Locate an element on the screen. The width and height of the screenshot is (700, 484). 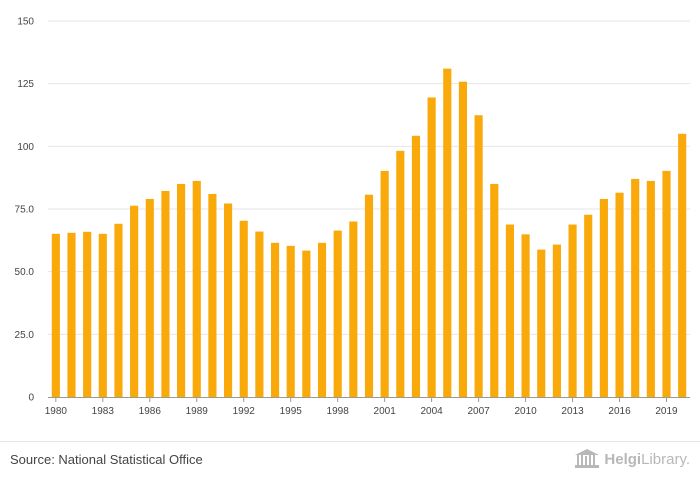
bar-2008 is located at coordinates (494, 290).